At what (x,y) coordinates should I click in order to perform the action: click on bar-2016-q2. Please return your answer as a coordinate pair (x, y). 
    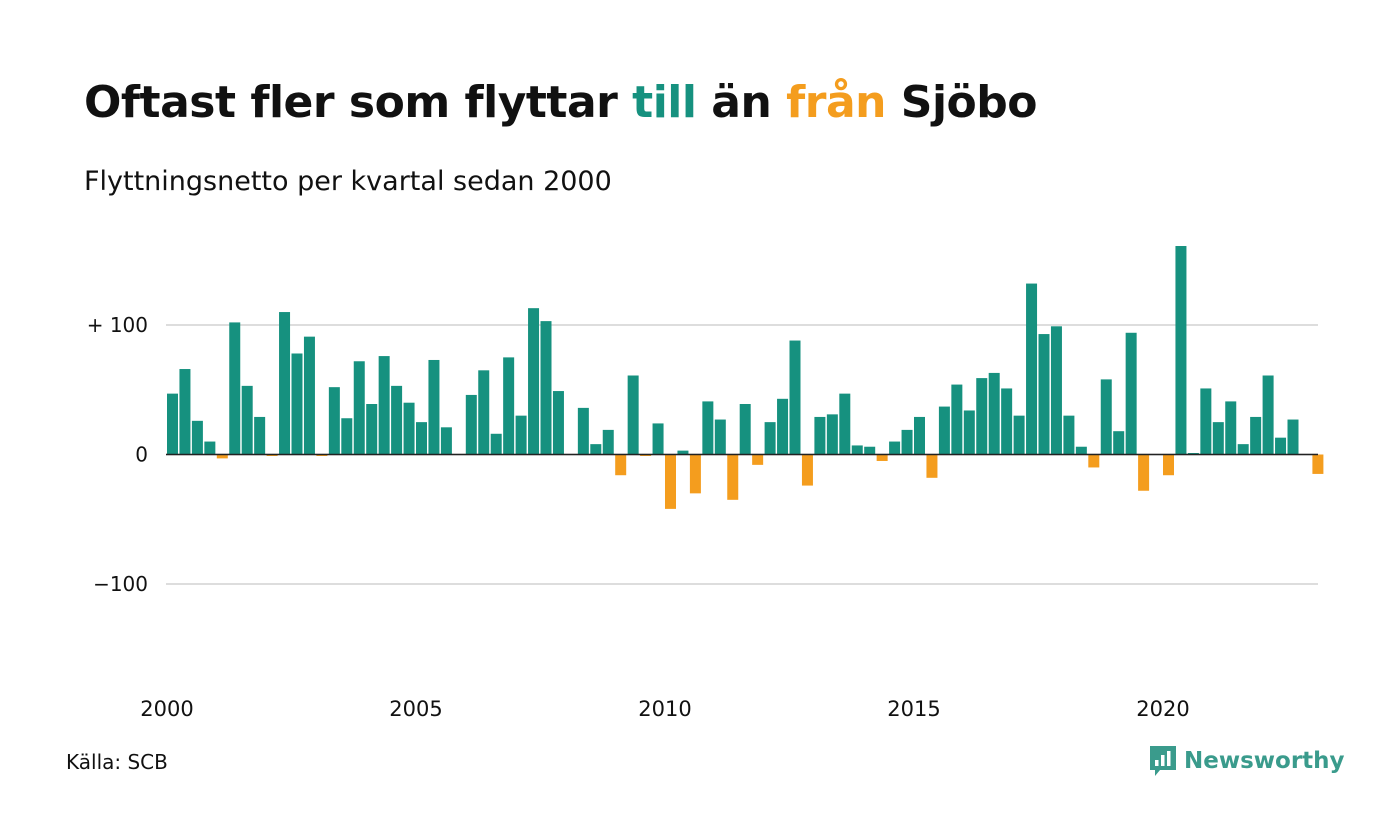
    Looking at the image, I should click on (982, 416).